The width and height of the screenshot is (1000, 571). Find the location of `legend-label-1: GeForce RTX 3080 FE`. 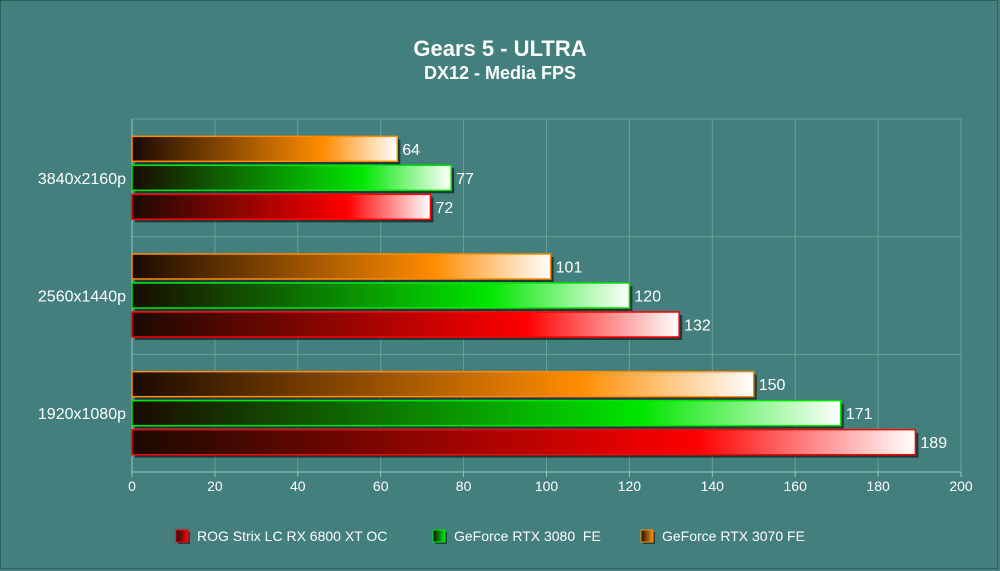

legend-label-1: GeForce RTX 3080 FE is located at coordinates (527, 536).